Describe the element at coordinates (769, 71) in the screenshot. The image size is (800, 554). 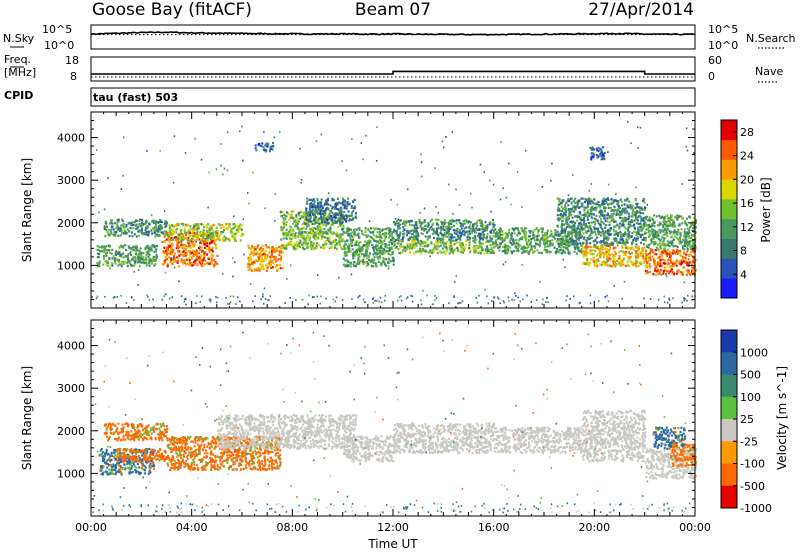
I see `nave-label: Nave` at that location.